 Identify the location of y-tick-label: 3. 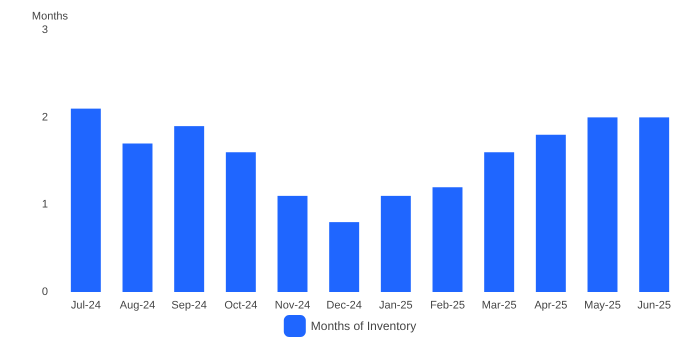
(45, 30).